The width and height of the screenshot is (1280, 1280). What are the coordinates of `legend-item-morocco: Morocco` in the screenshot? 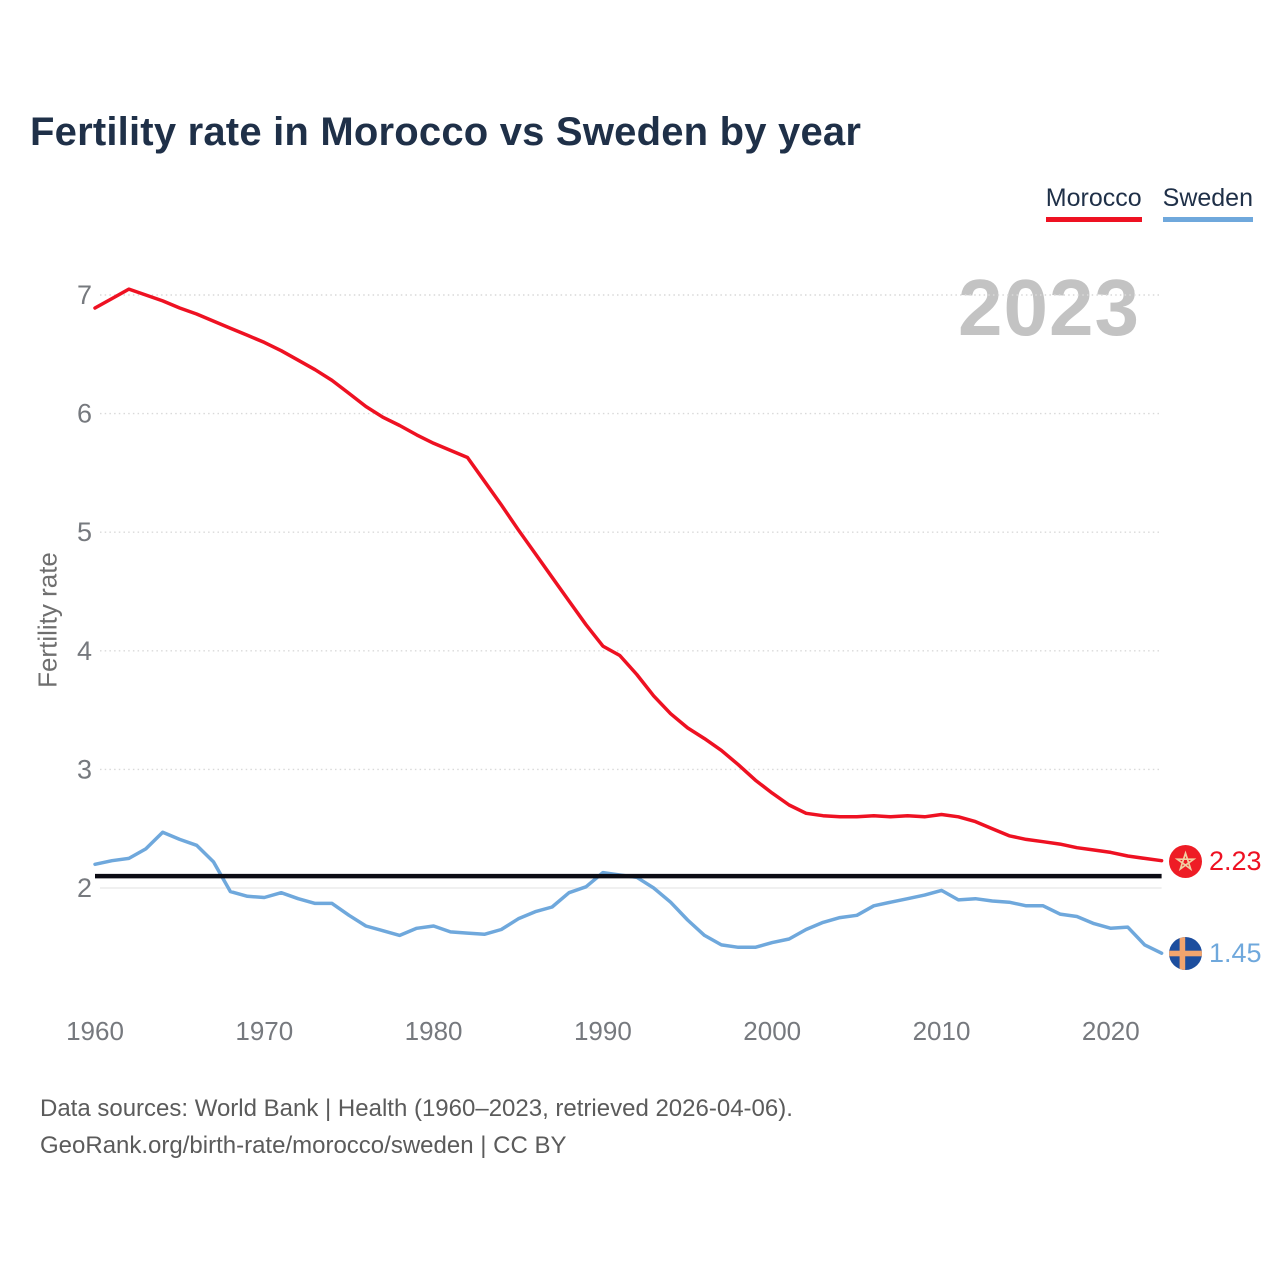 It's located at (1093, 203).